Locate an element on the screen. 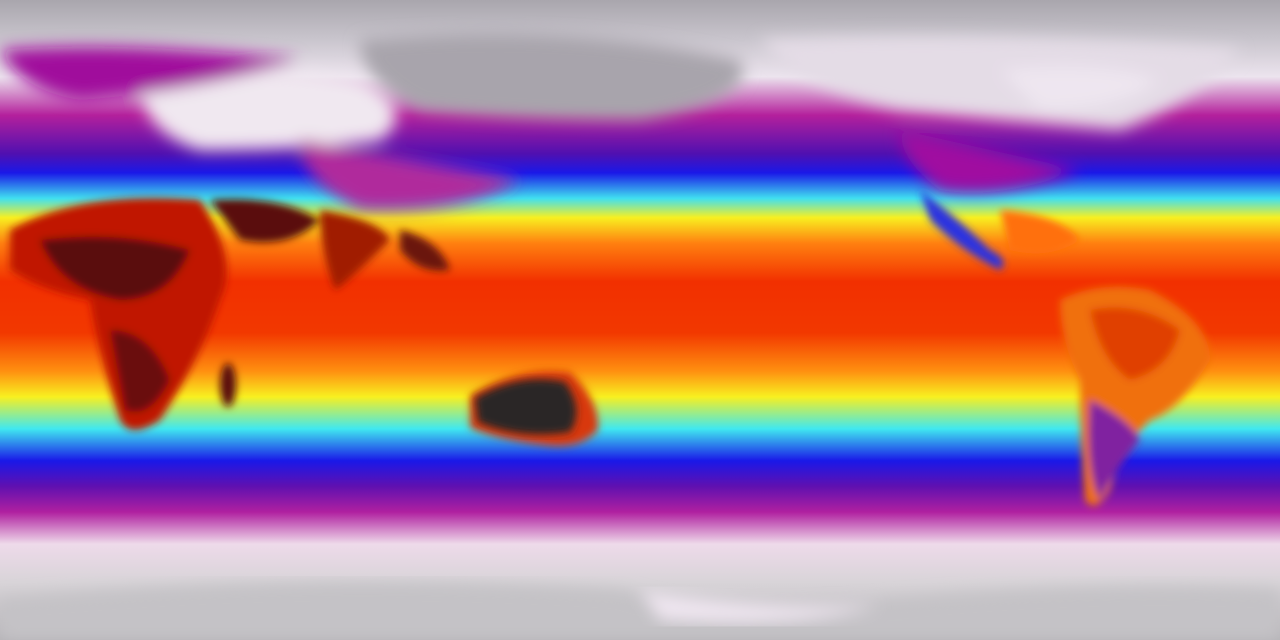 Image resolution: width=1280 pixels, height=640 pixels. south-asia-landmass is located at coordinates (330, 303).